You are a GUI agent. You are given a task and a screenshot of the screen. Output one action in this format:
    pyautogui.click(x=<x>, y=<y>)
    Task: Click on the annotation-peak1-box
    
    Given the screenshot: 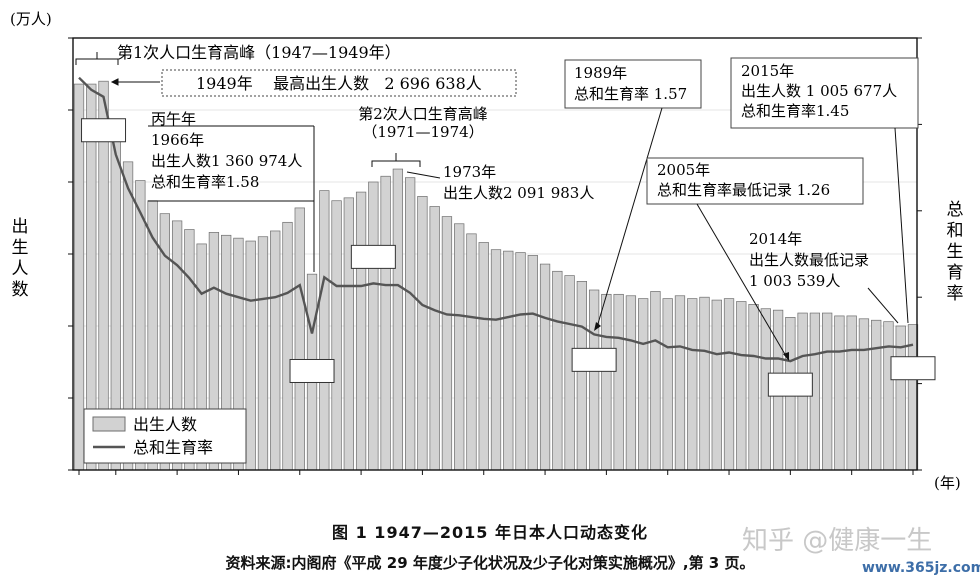 What is the action you would take?
    pyautogui.click(x=339, y=83)
    